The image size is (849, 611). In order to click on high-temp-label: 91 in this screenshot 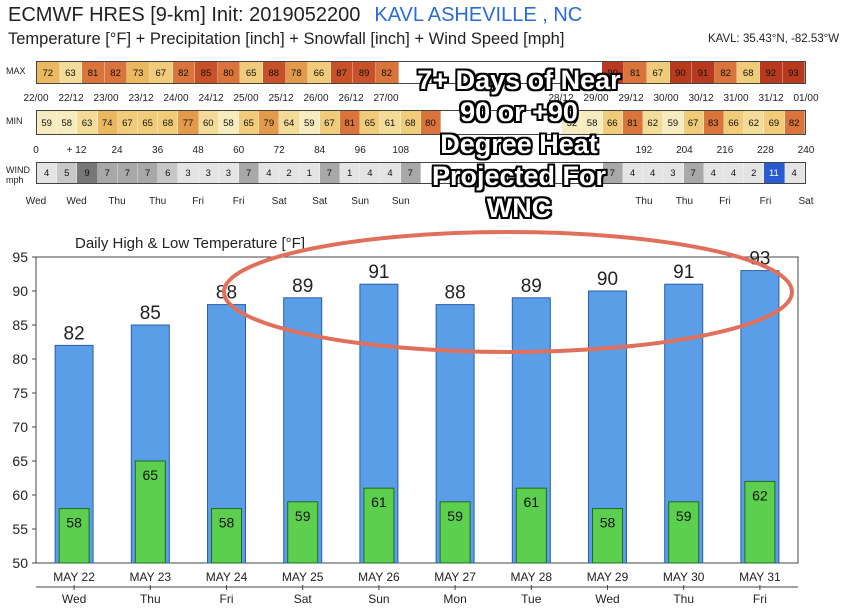, I will do `click(378, 272)`.